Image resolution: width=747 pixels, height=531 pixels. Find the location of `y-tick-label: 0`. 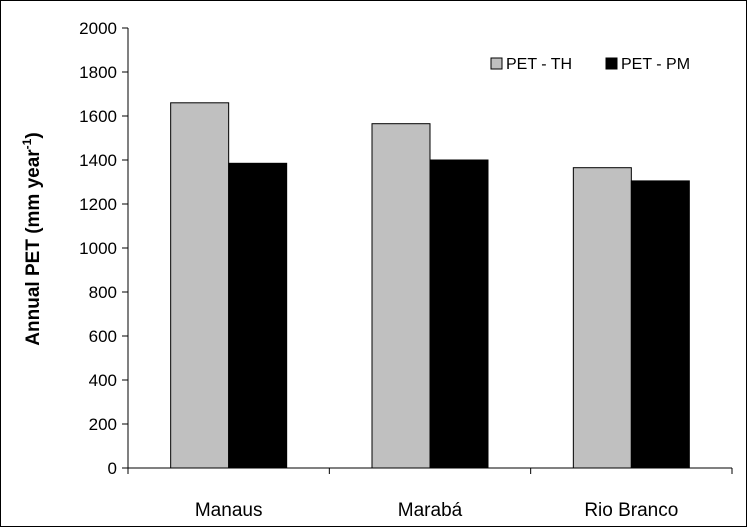

y-tick-label: 0 is located at coordinates (112, 468).